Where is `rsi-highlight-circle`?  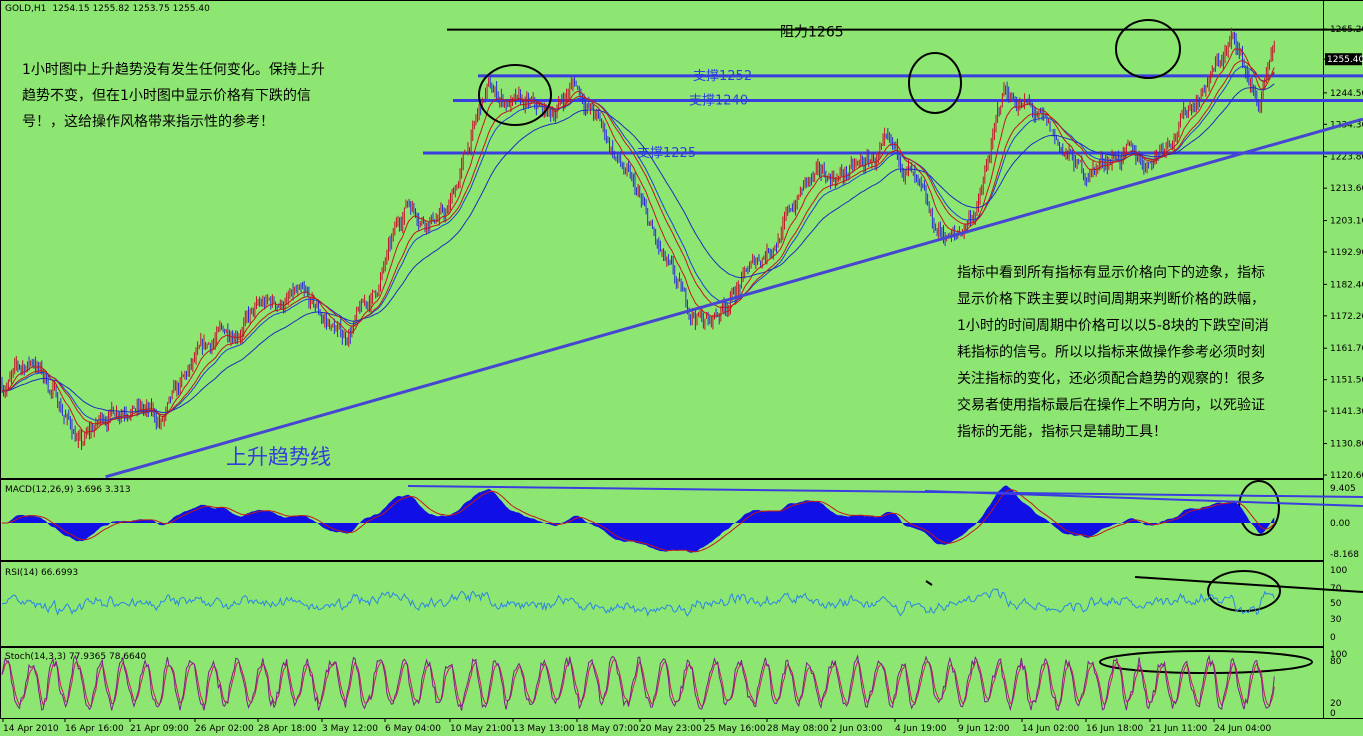 rsi-highlight-circle is located at coordinates (1244, 591).